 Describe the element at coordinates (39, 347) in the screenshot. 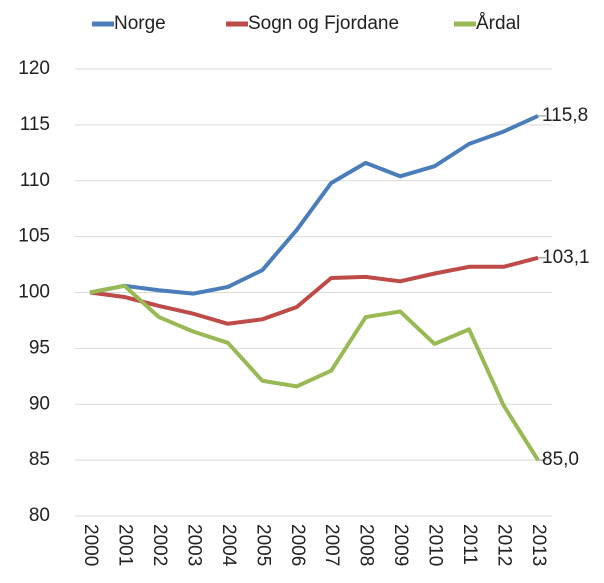

I see `y-tick-label: 95` at that location.